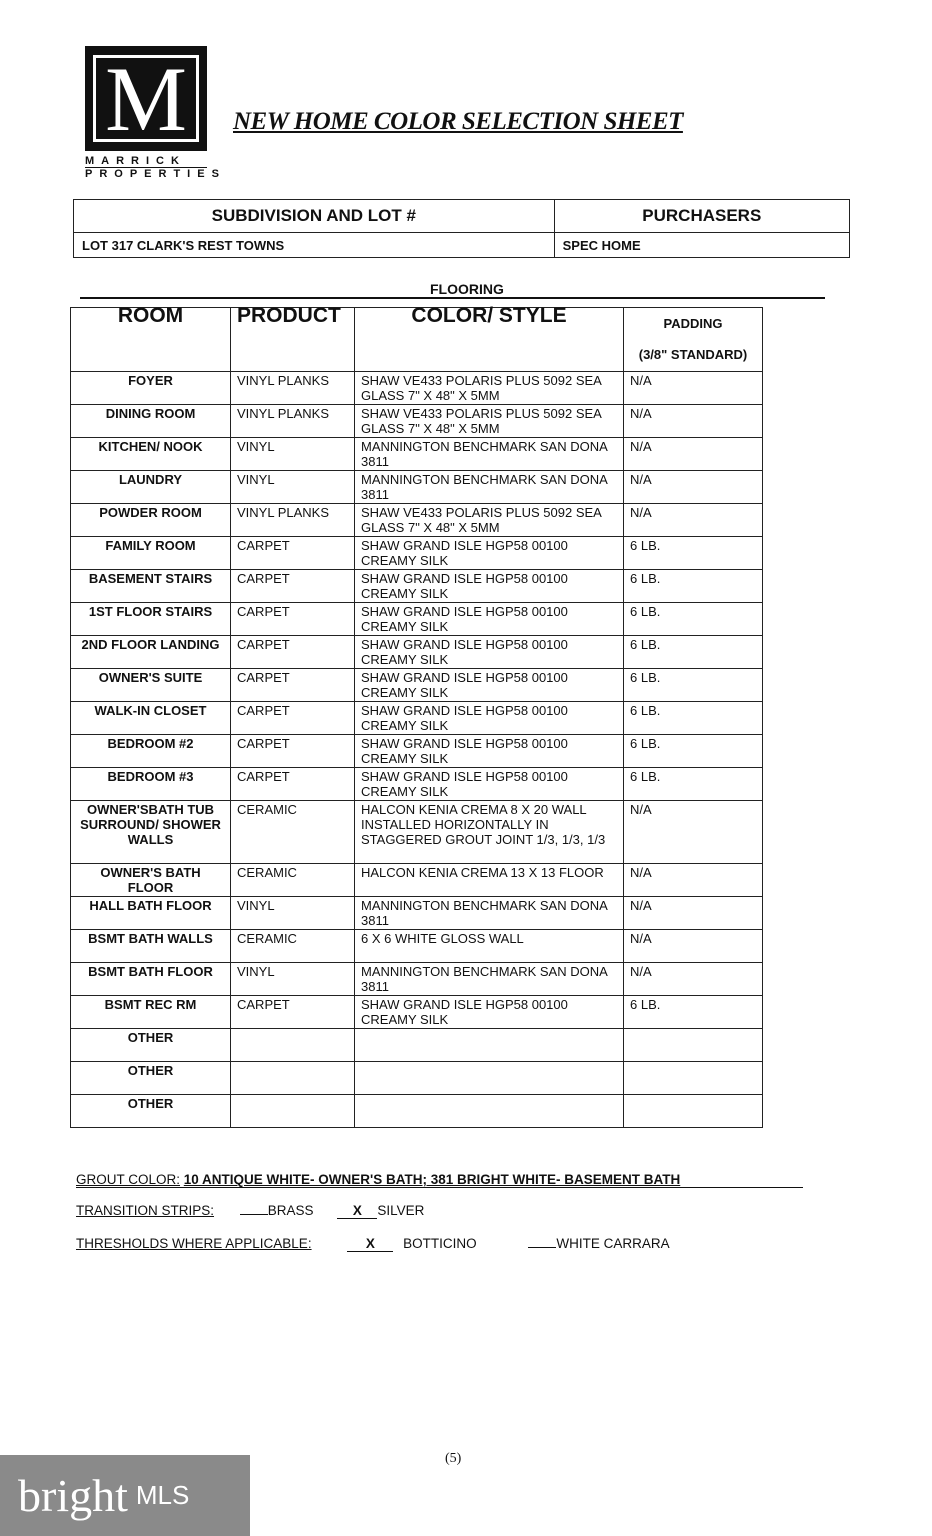 Image resolution: width=932 pixels, height=1536 pixels. Describe the element at coordinates (150, 586) in the screenshot. I see `room-cell: BASEMENT STAIRS` at that location.